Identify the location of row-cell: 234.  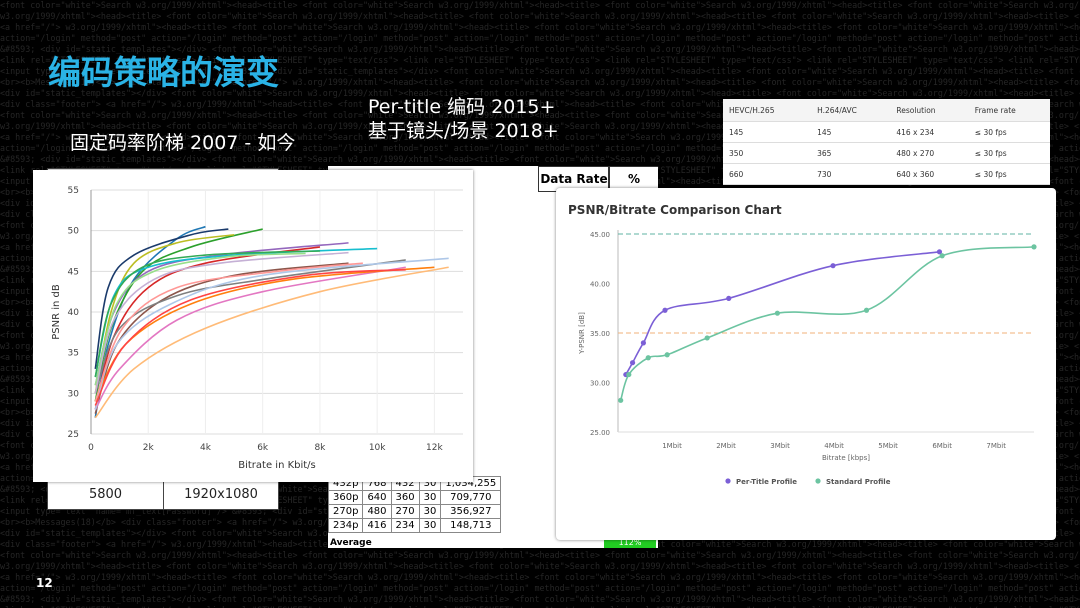
(405, 525).